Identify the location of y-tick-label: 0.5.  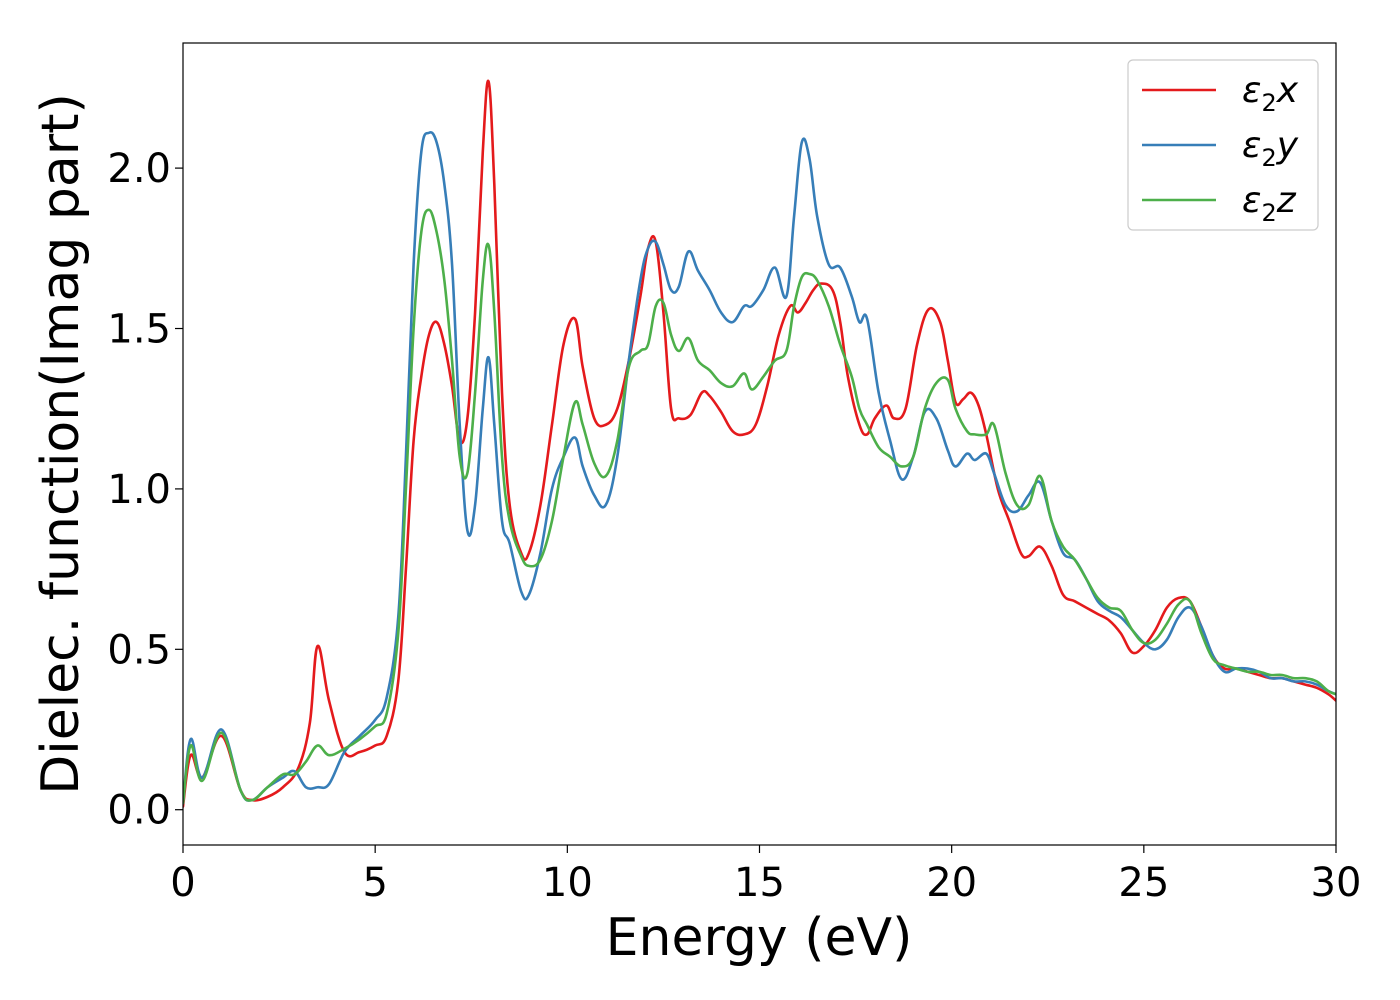
(139, 650).